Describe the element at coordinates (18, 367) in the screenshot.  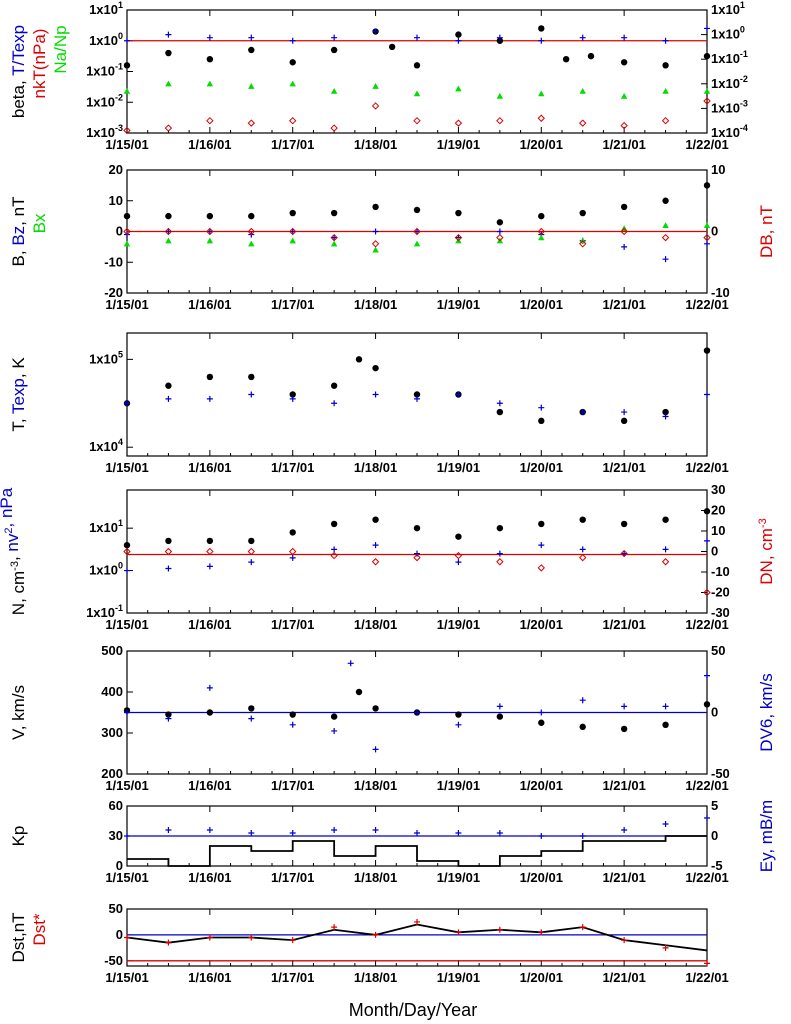
I see `y-axis-label-part: , K` at that location.